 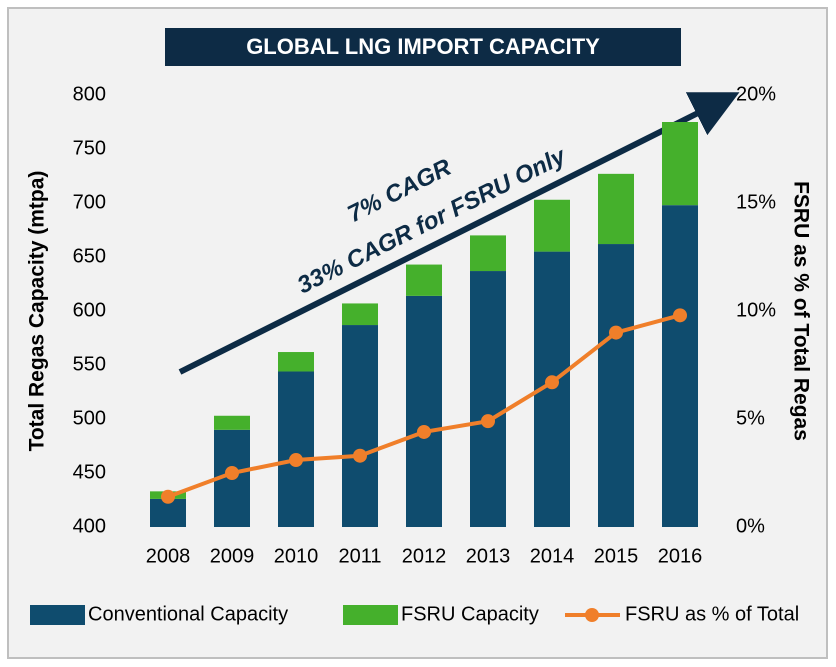 What do you see at coordinates (89, 310) in the screenshot?
I see `y-tick-label: 600` at bounding box center [89, 310].